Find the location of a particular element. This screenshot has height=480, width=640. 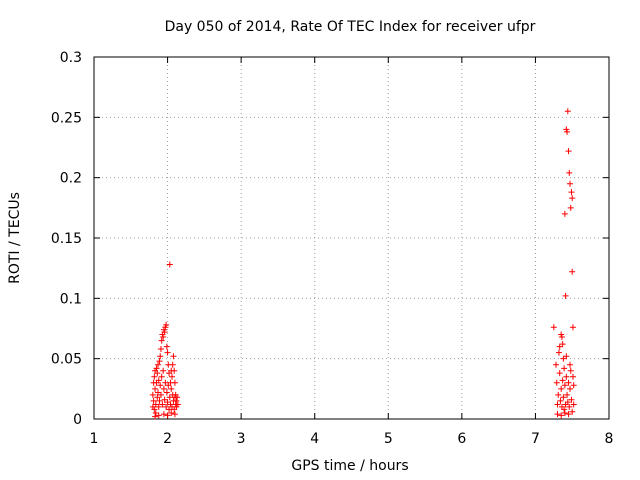

x-tick-label: 4 is located at coordinates (314, 439).